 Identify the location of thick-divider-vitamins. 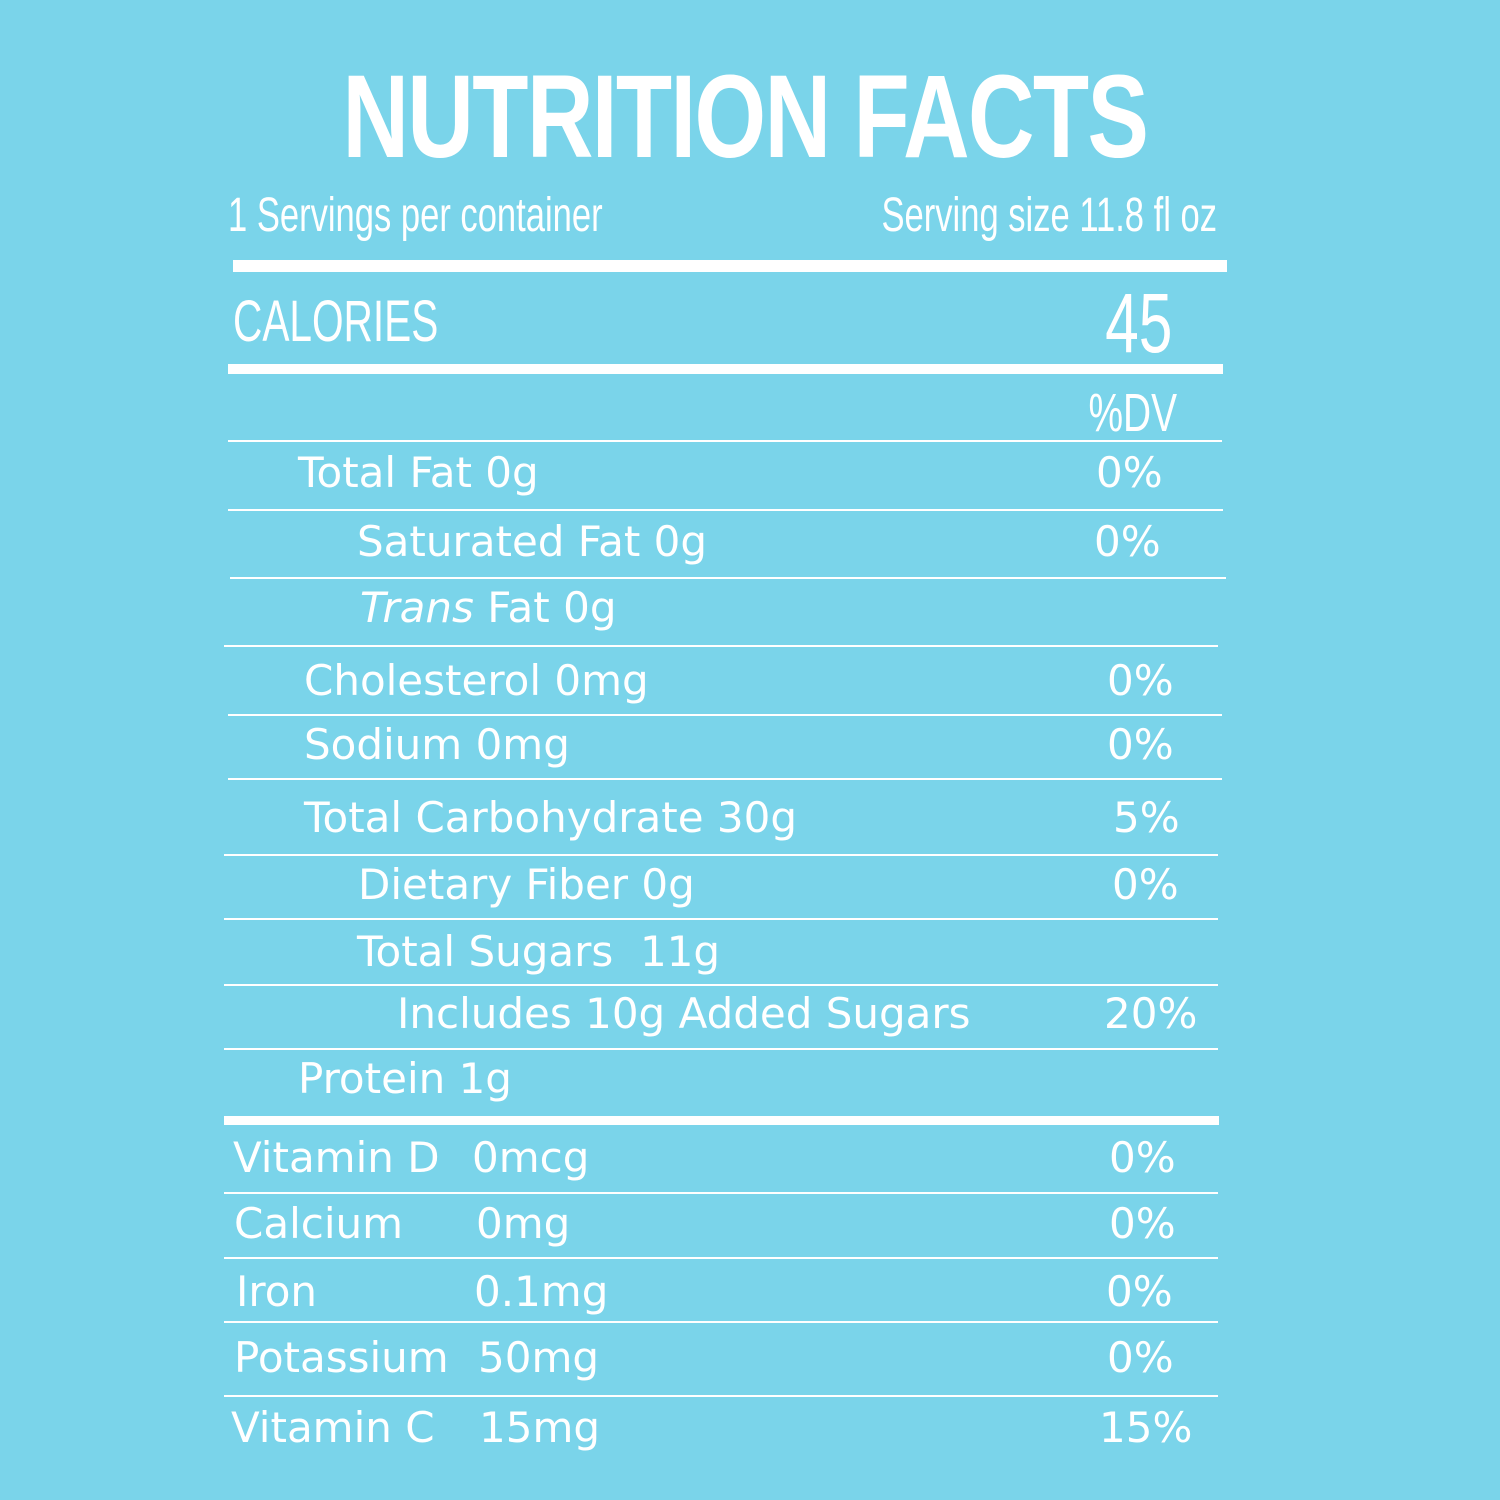
(721, 1120).